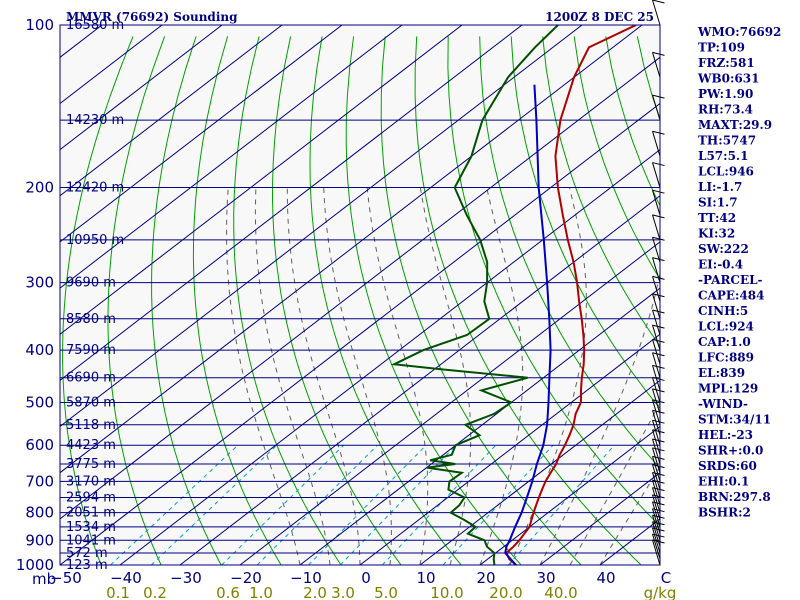 Image resolution: width=800 pixels, height=600 pixels. Describe the element at coordinates (725, 110) in the screenshot. I see `stability-index: RH:73.4` at that location.